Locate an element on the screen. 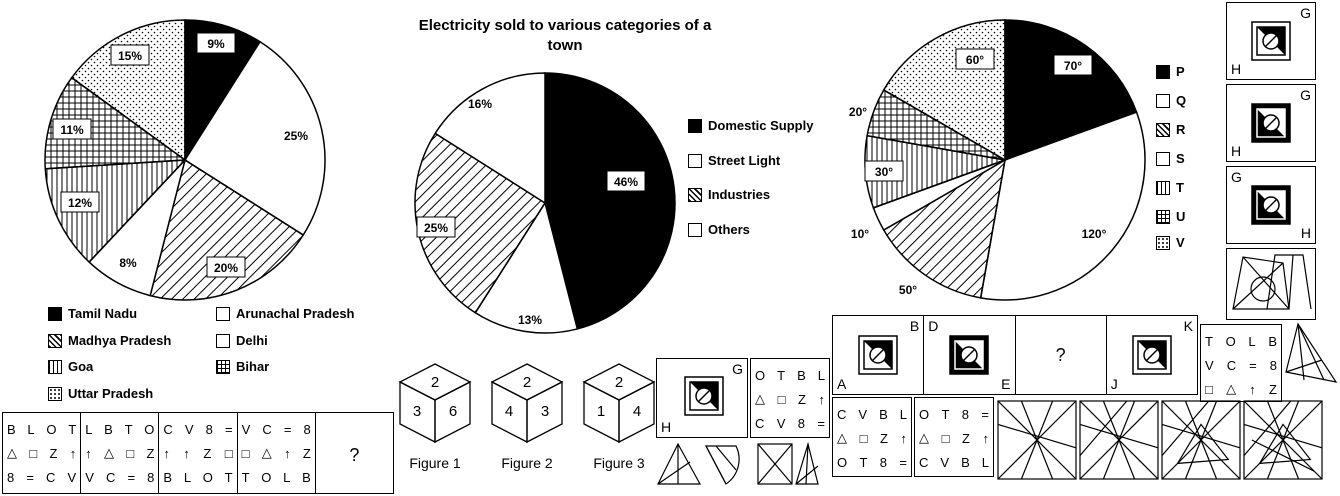  grid-row: C V 8 = is located at coordinates (197, 429).